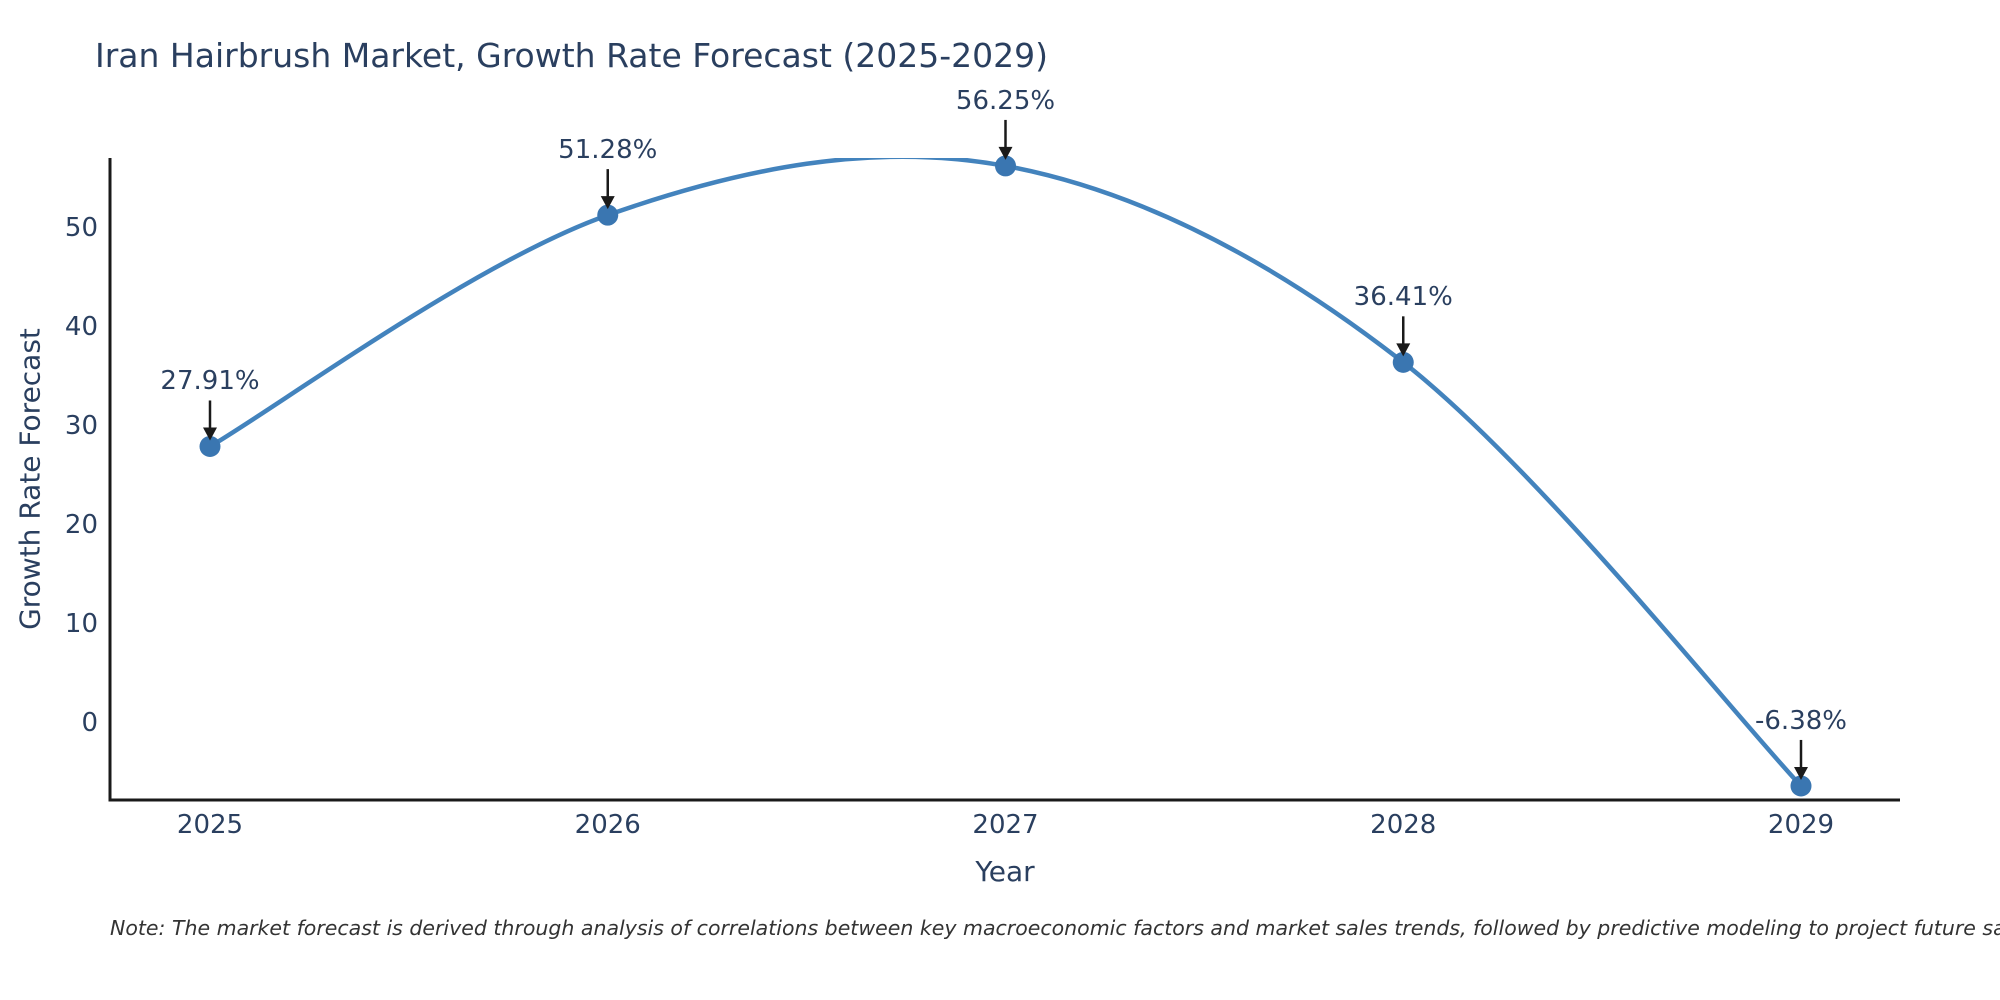 This screenshot has height=1000, width=2000. Describe the element at coordinates (1005, 166) in the screenshot. I see `data-point-marker-2027` at that location.